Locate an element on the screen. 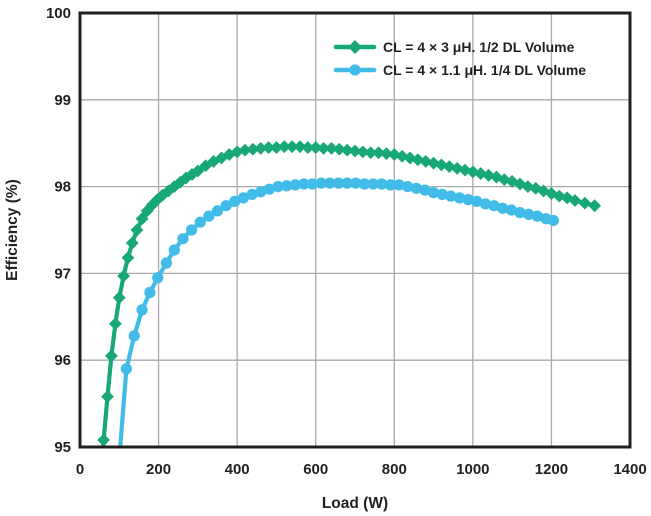 The image size is (651, 516). legend-item-half-volume: CL = 4 × 3 μH. 1/2 DL Volume is located at coordinates (454, 47).